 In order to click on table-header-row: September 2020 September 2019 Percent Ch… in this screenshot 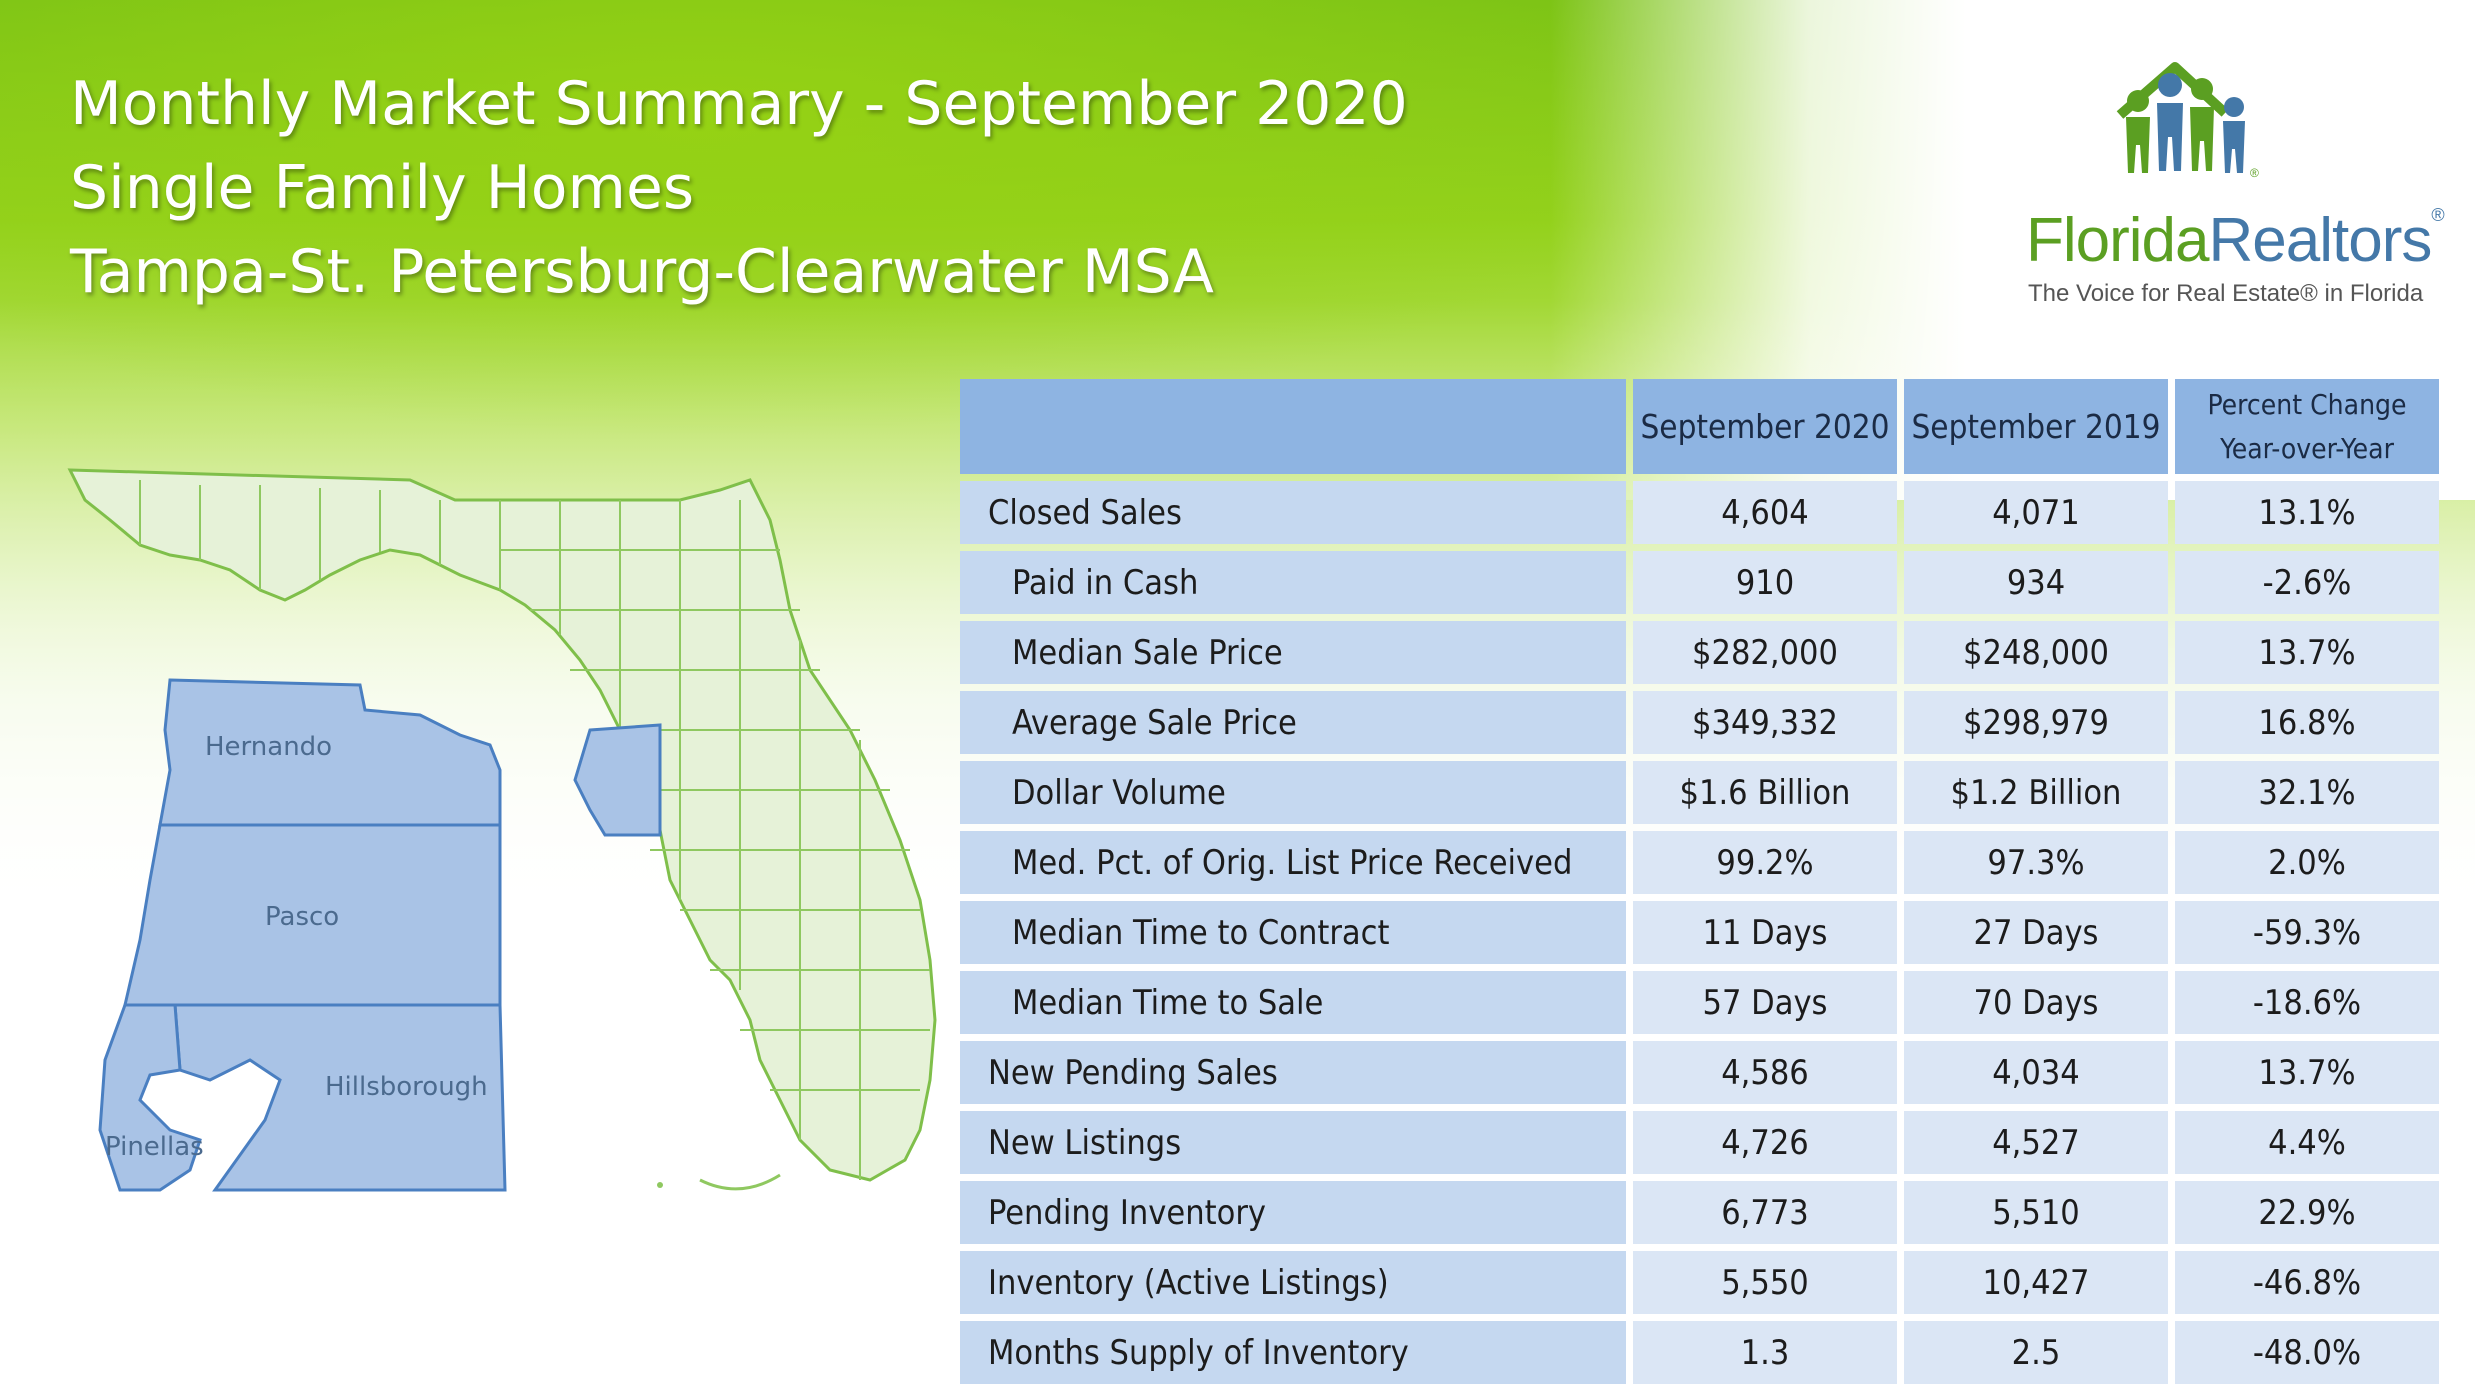, I will do `click(1699, 426)`.